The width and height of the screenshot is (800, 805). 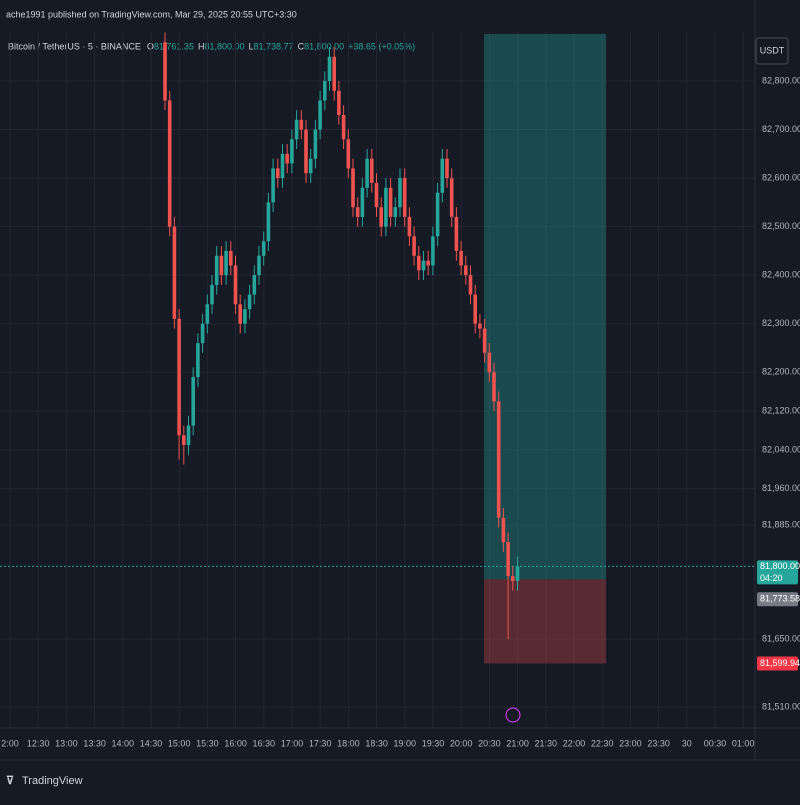 What do you see at coordinates (461, 743) in the screenshot?
I see `x-tick-label: 20:00` at bounding box center [461, 743].